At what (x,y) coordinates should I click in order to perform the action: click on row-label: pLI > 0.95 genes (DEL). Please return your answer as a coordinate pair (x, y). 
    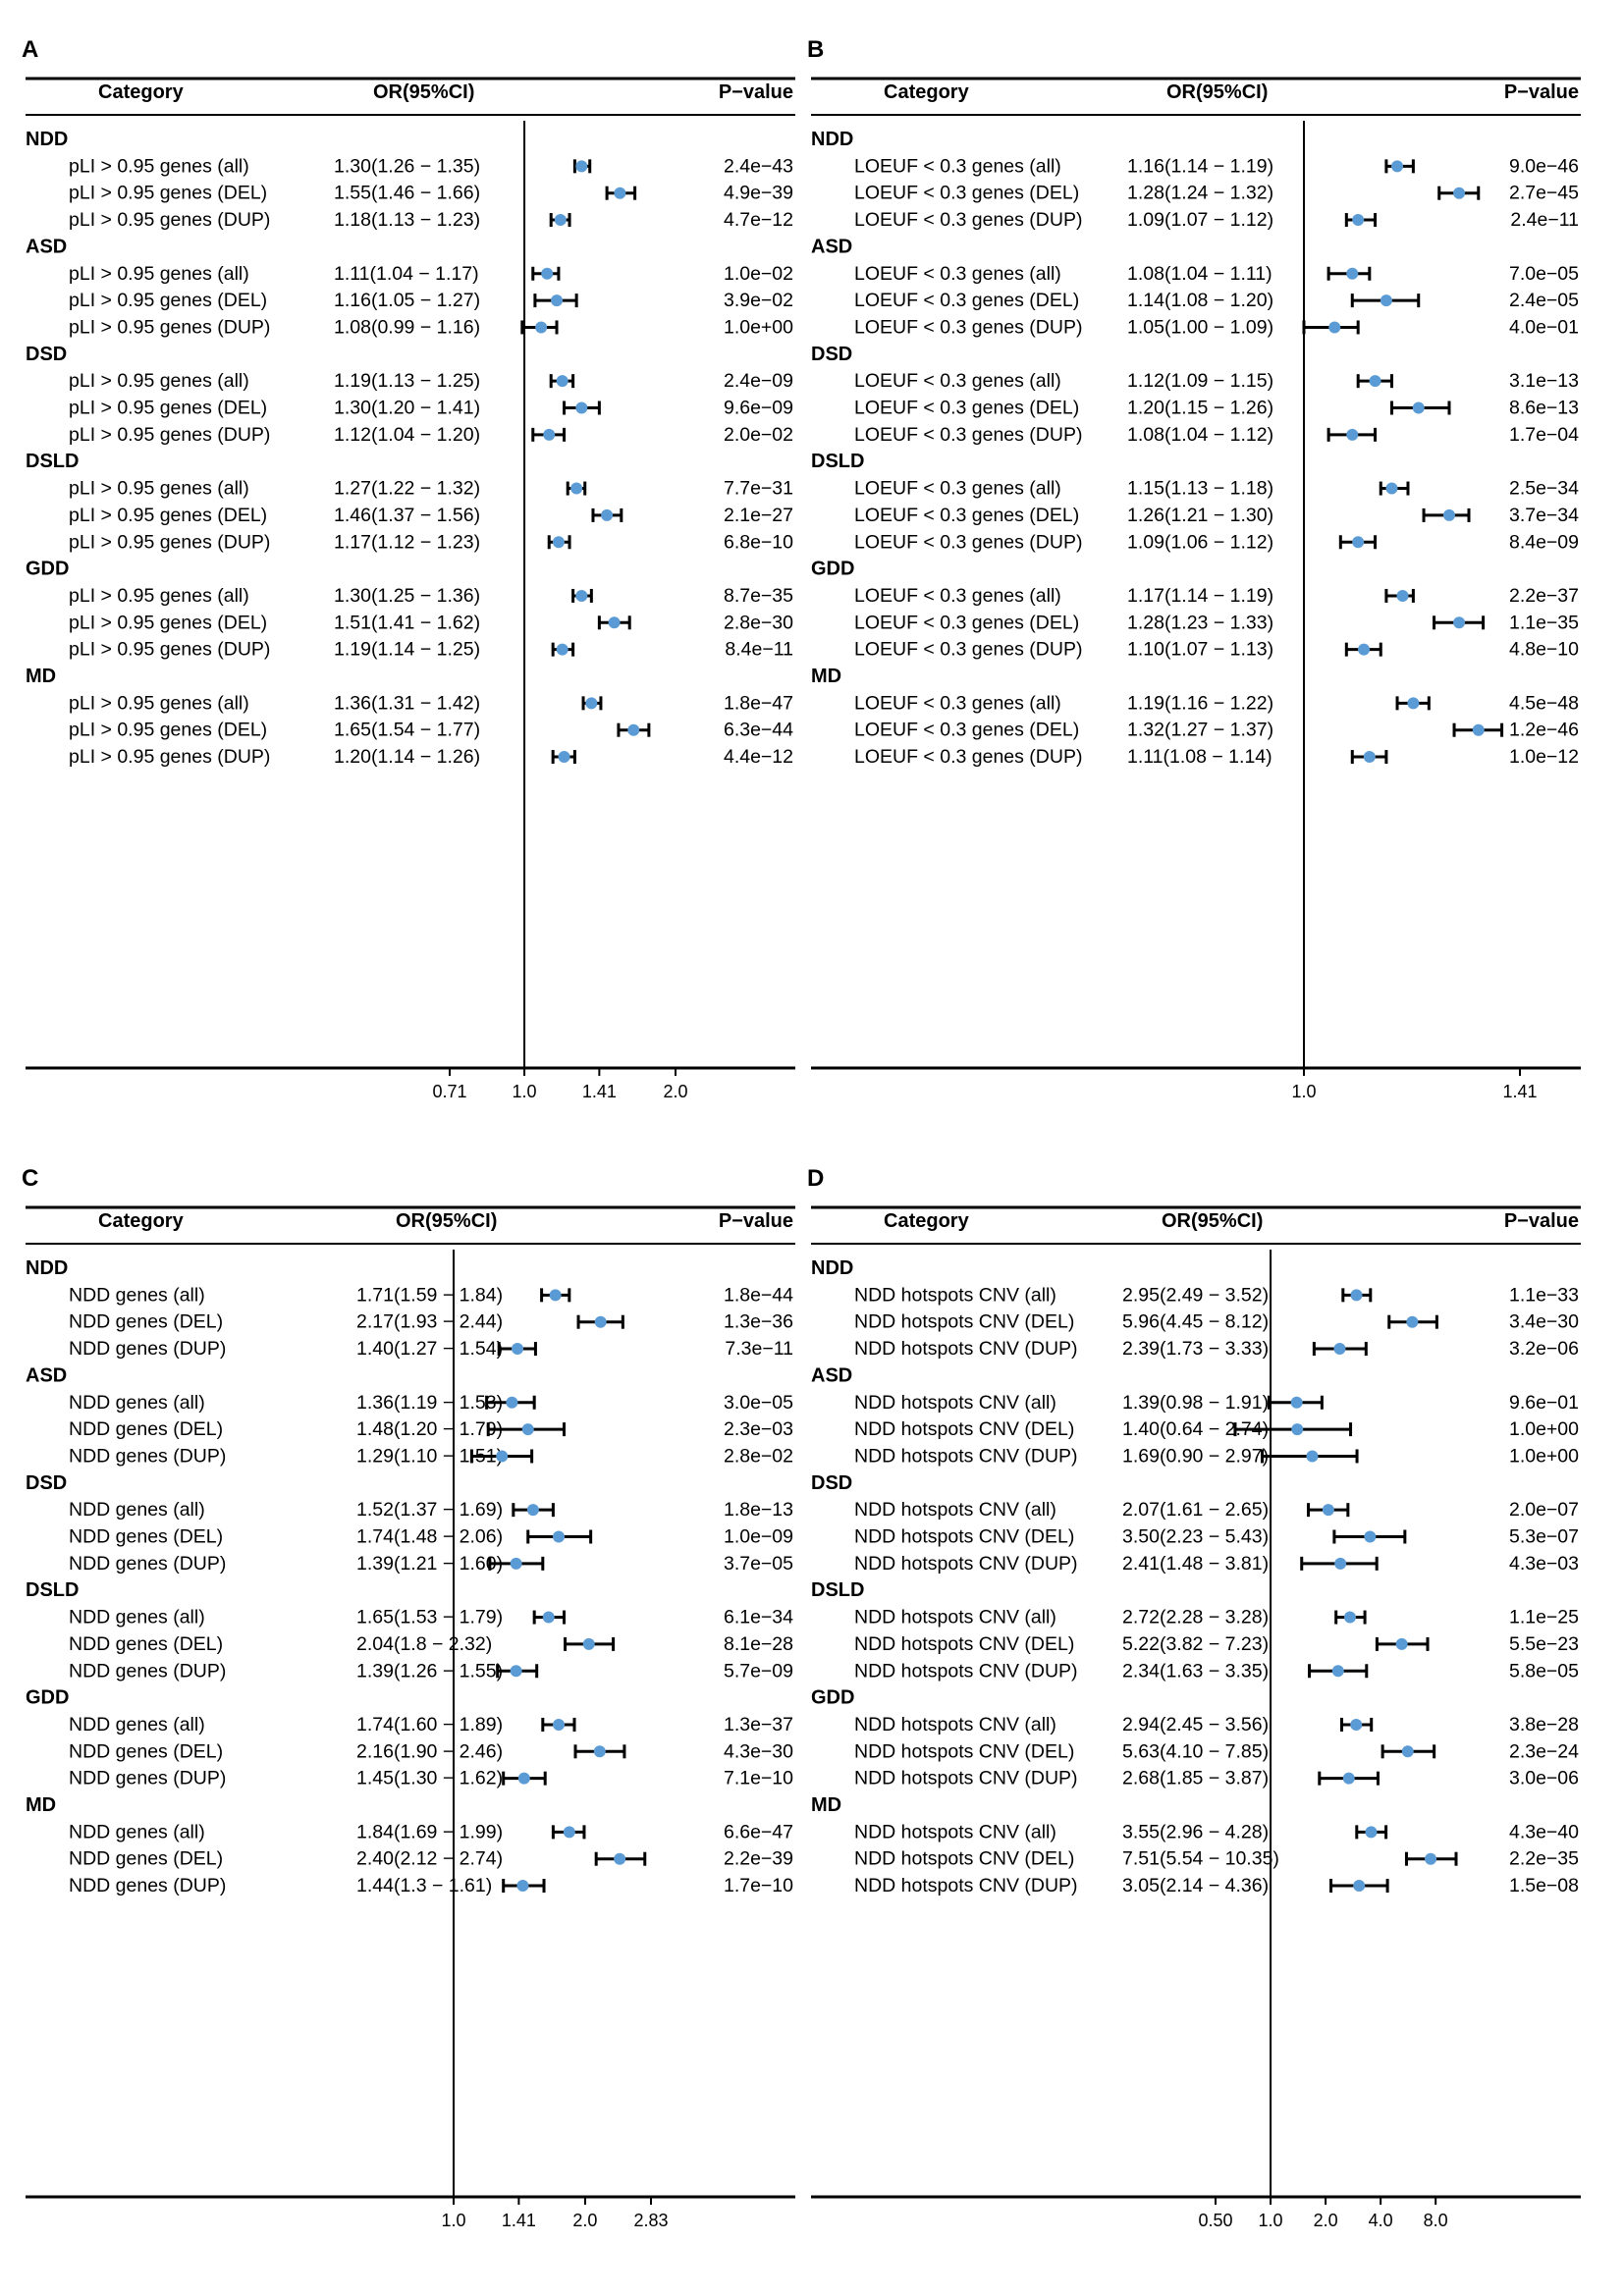
    Looking at the image, I should click on (168, 301).